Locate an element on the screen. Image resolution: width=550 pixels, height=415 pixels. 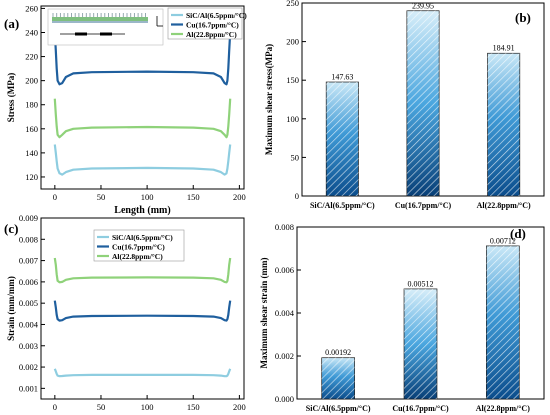
y-tick-label: 260 is located at coordinates (31, 8).